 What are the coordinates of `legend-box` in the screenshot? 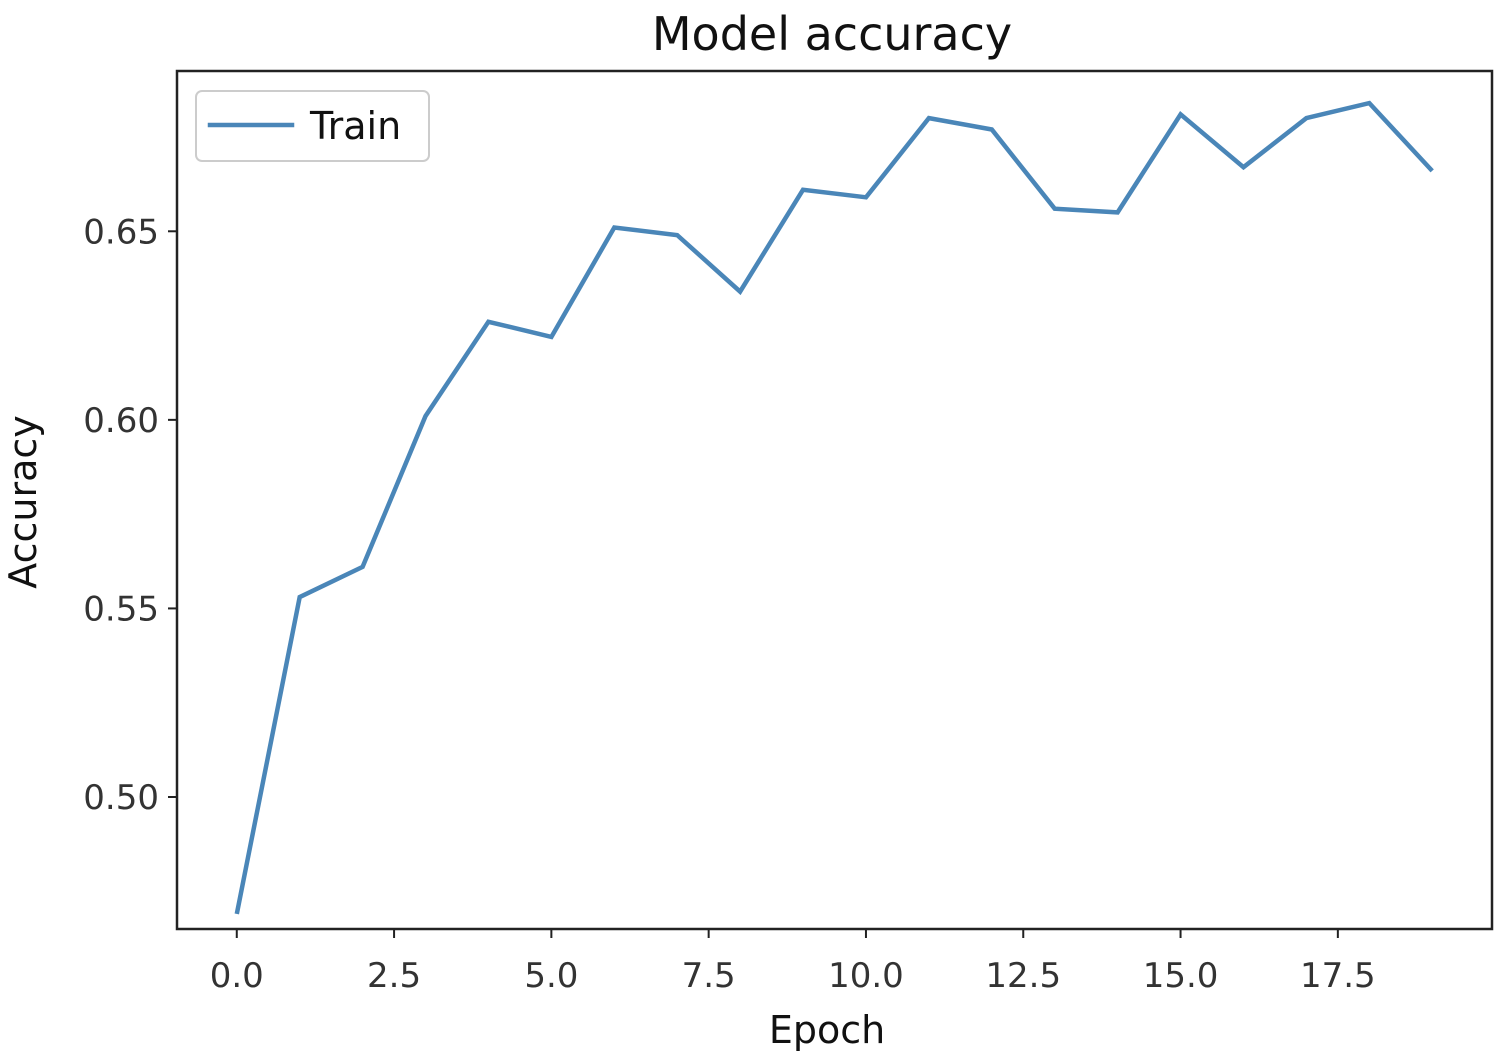 It's located at (312, 126).